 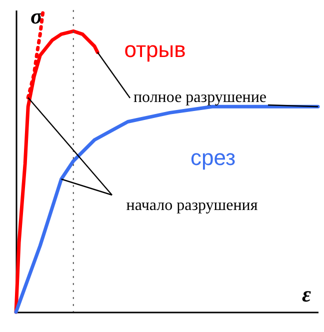 I want to click on series-label: срез, so click(x=213, y=157).